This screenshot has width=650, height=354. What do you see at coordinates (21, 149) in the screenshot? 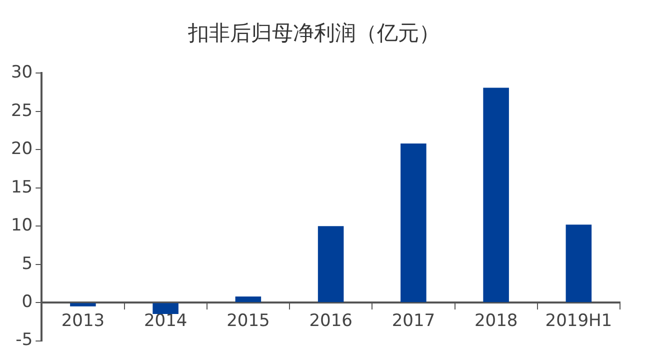
I see `y-tick-label: 20` at bounding box center [21, 149].